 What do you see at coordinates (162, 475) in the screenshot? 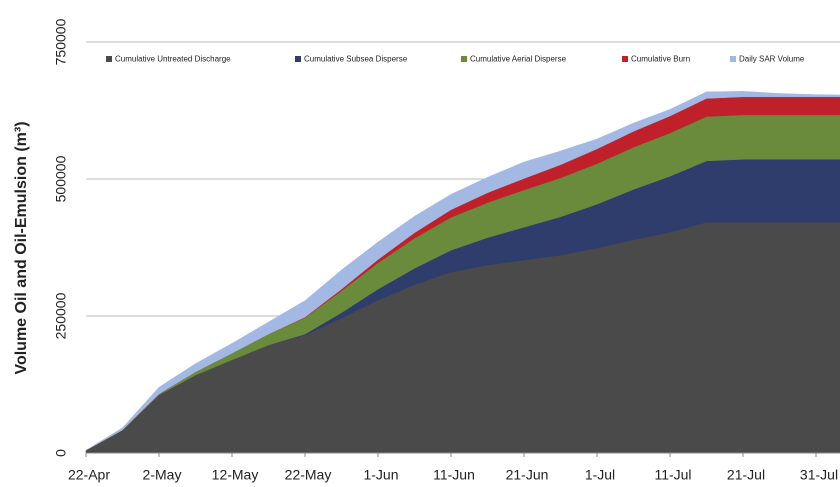
I see `x-tick-label: 2-May` at bounding box center [162, 475].